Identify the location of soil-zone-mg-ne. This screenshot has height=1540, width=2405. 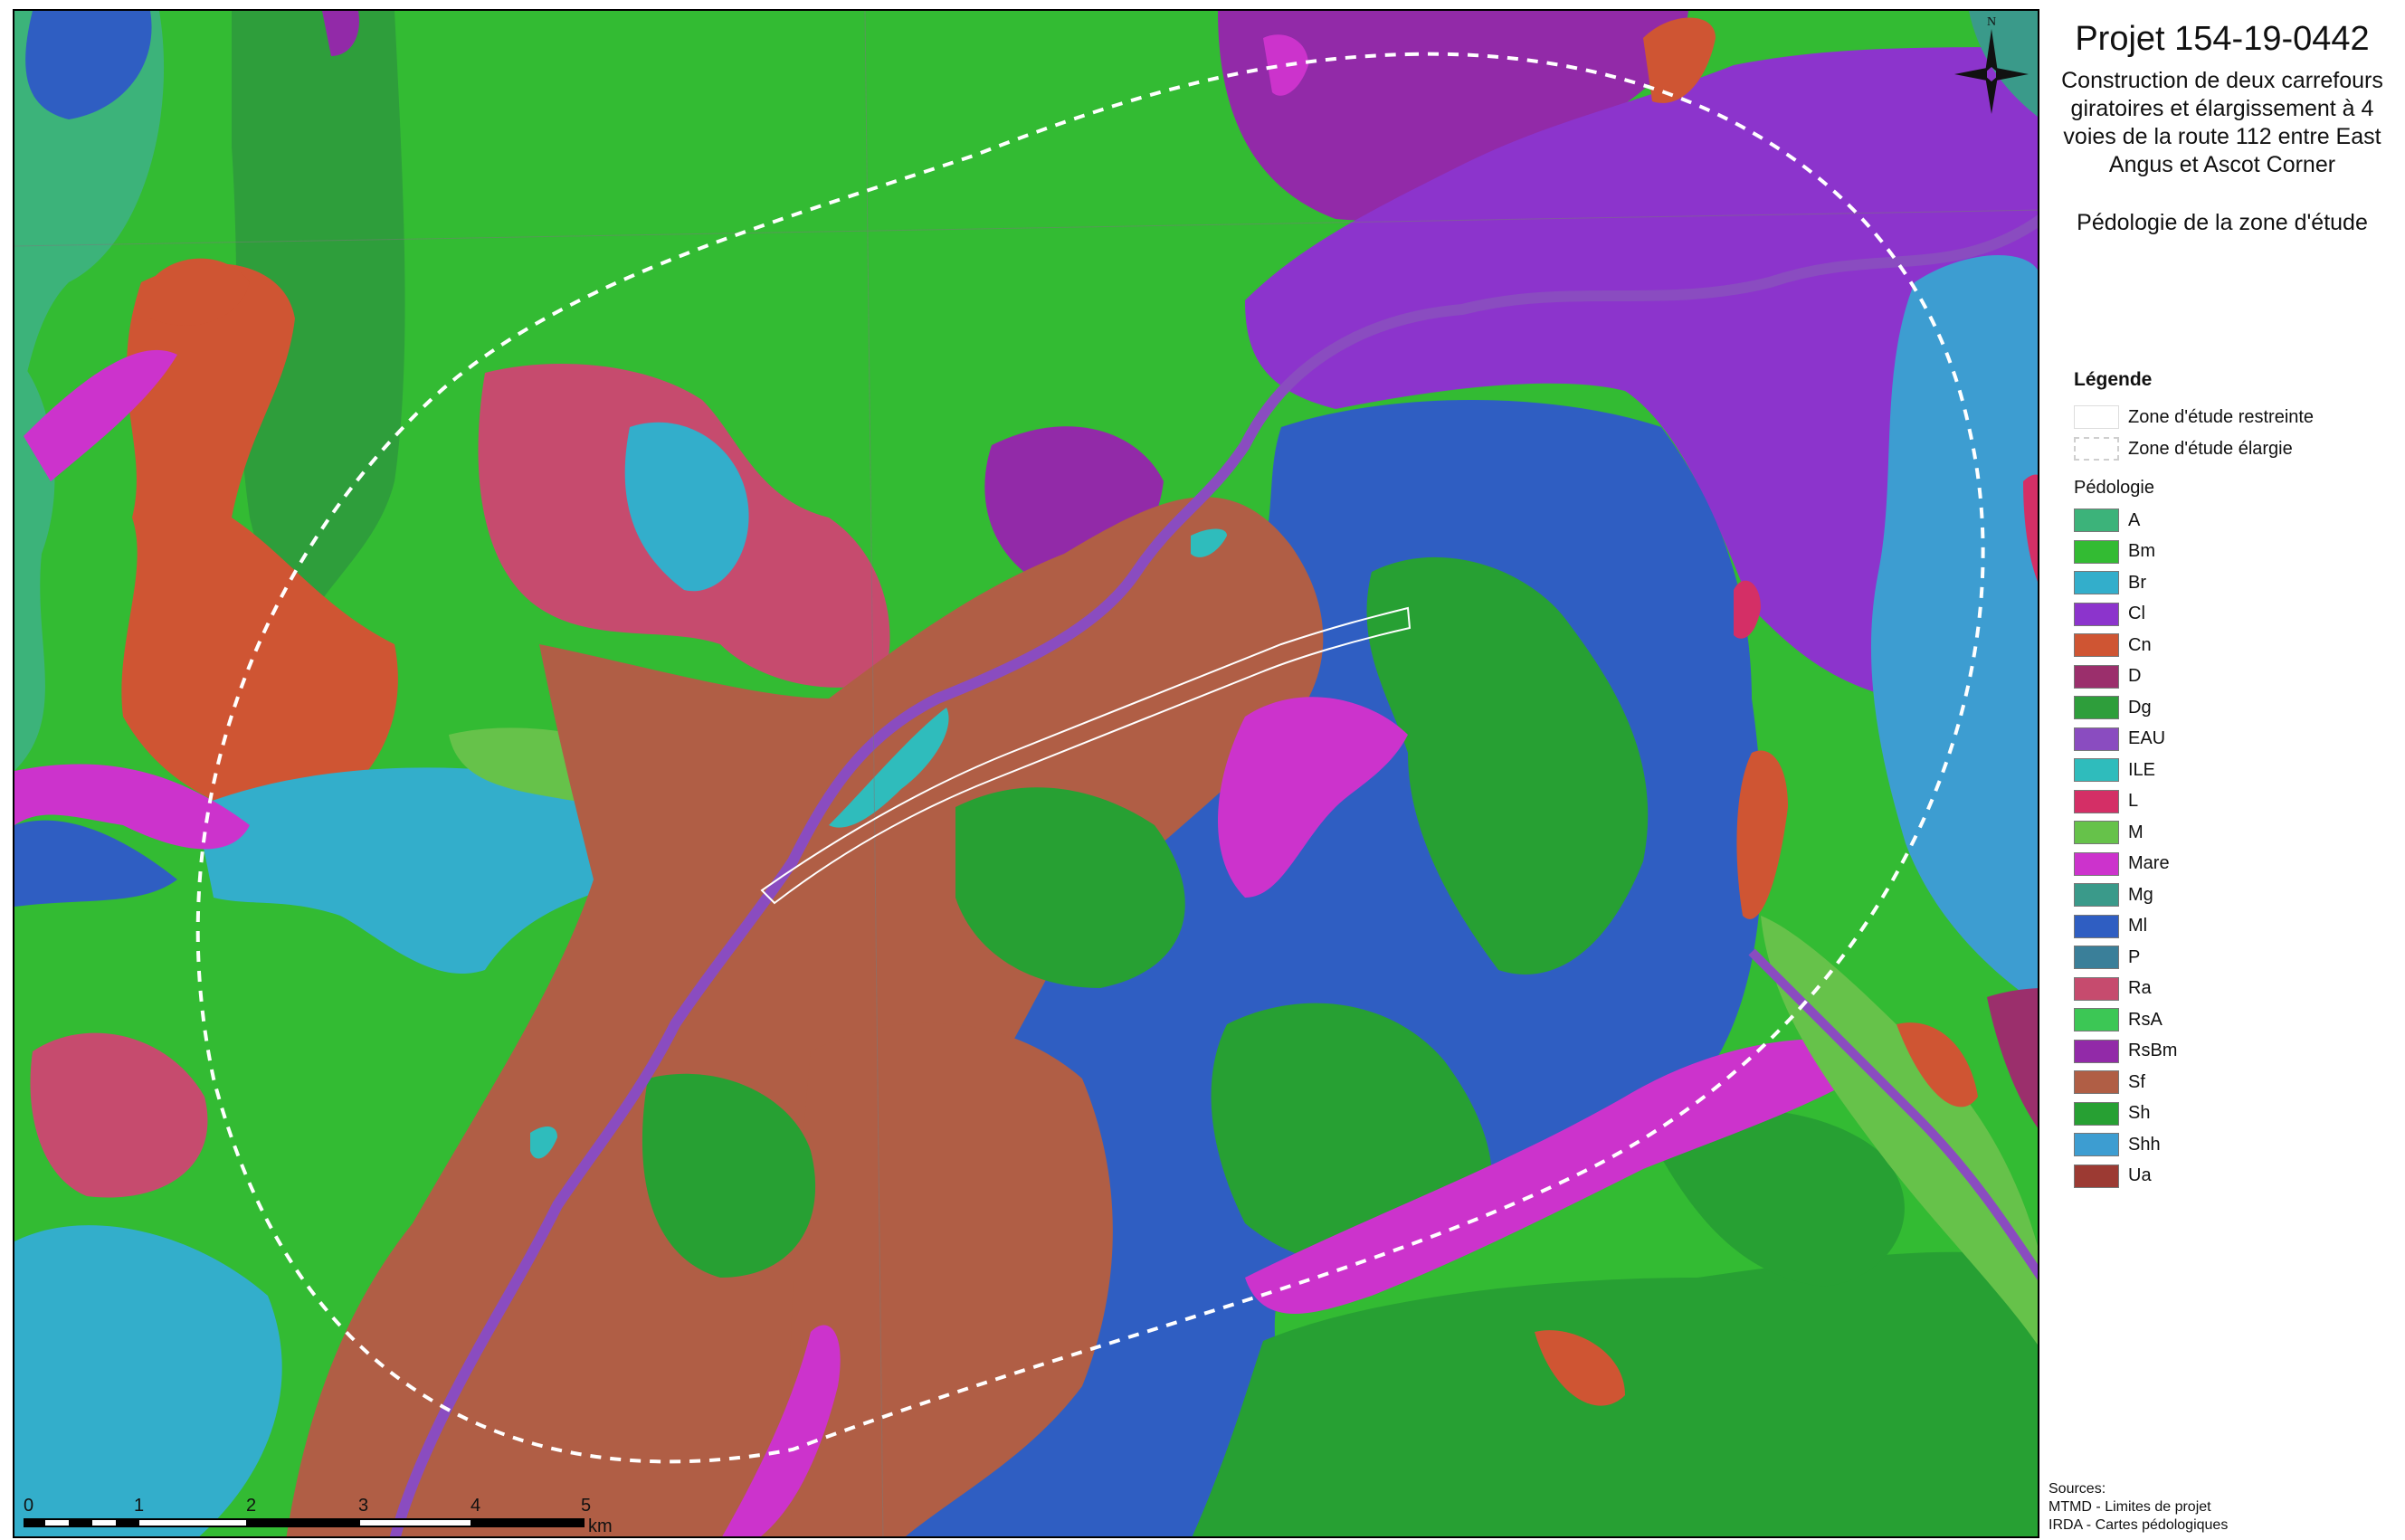
(2003, 64).